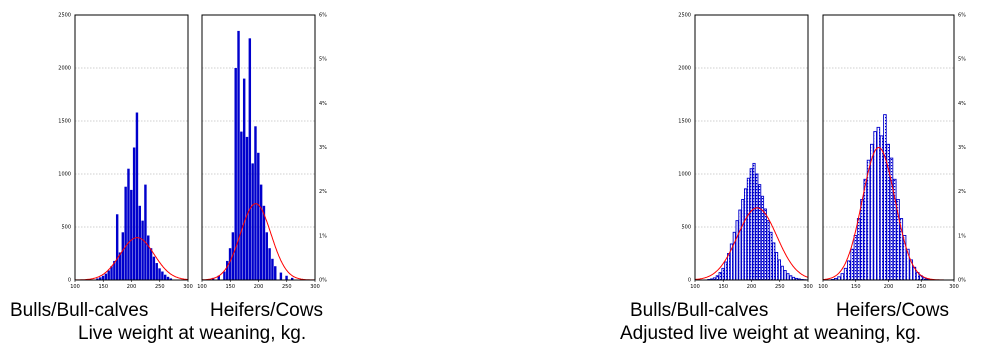 This screenshot has height=354, width=1002. What do you see at coordinates (699, 310) in the screenshot?
I see `group-label-bulls-right: Bulls/Bull-calves` at bounding box center [699, 310].